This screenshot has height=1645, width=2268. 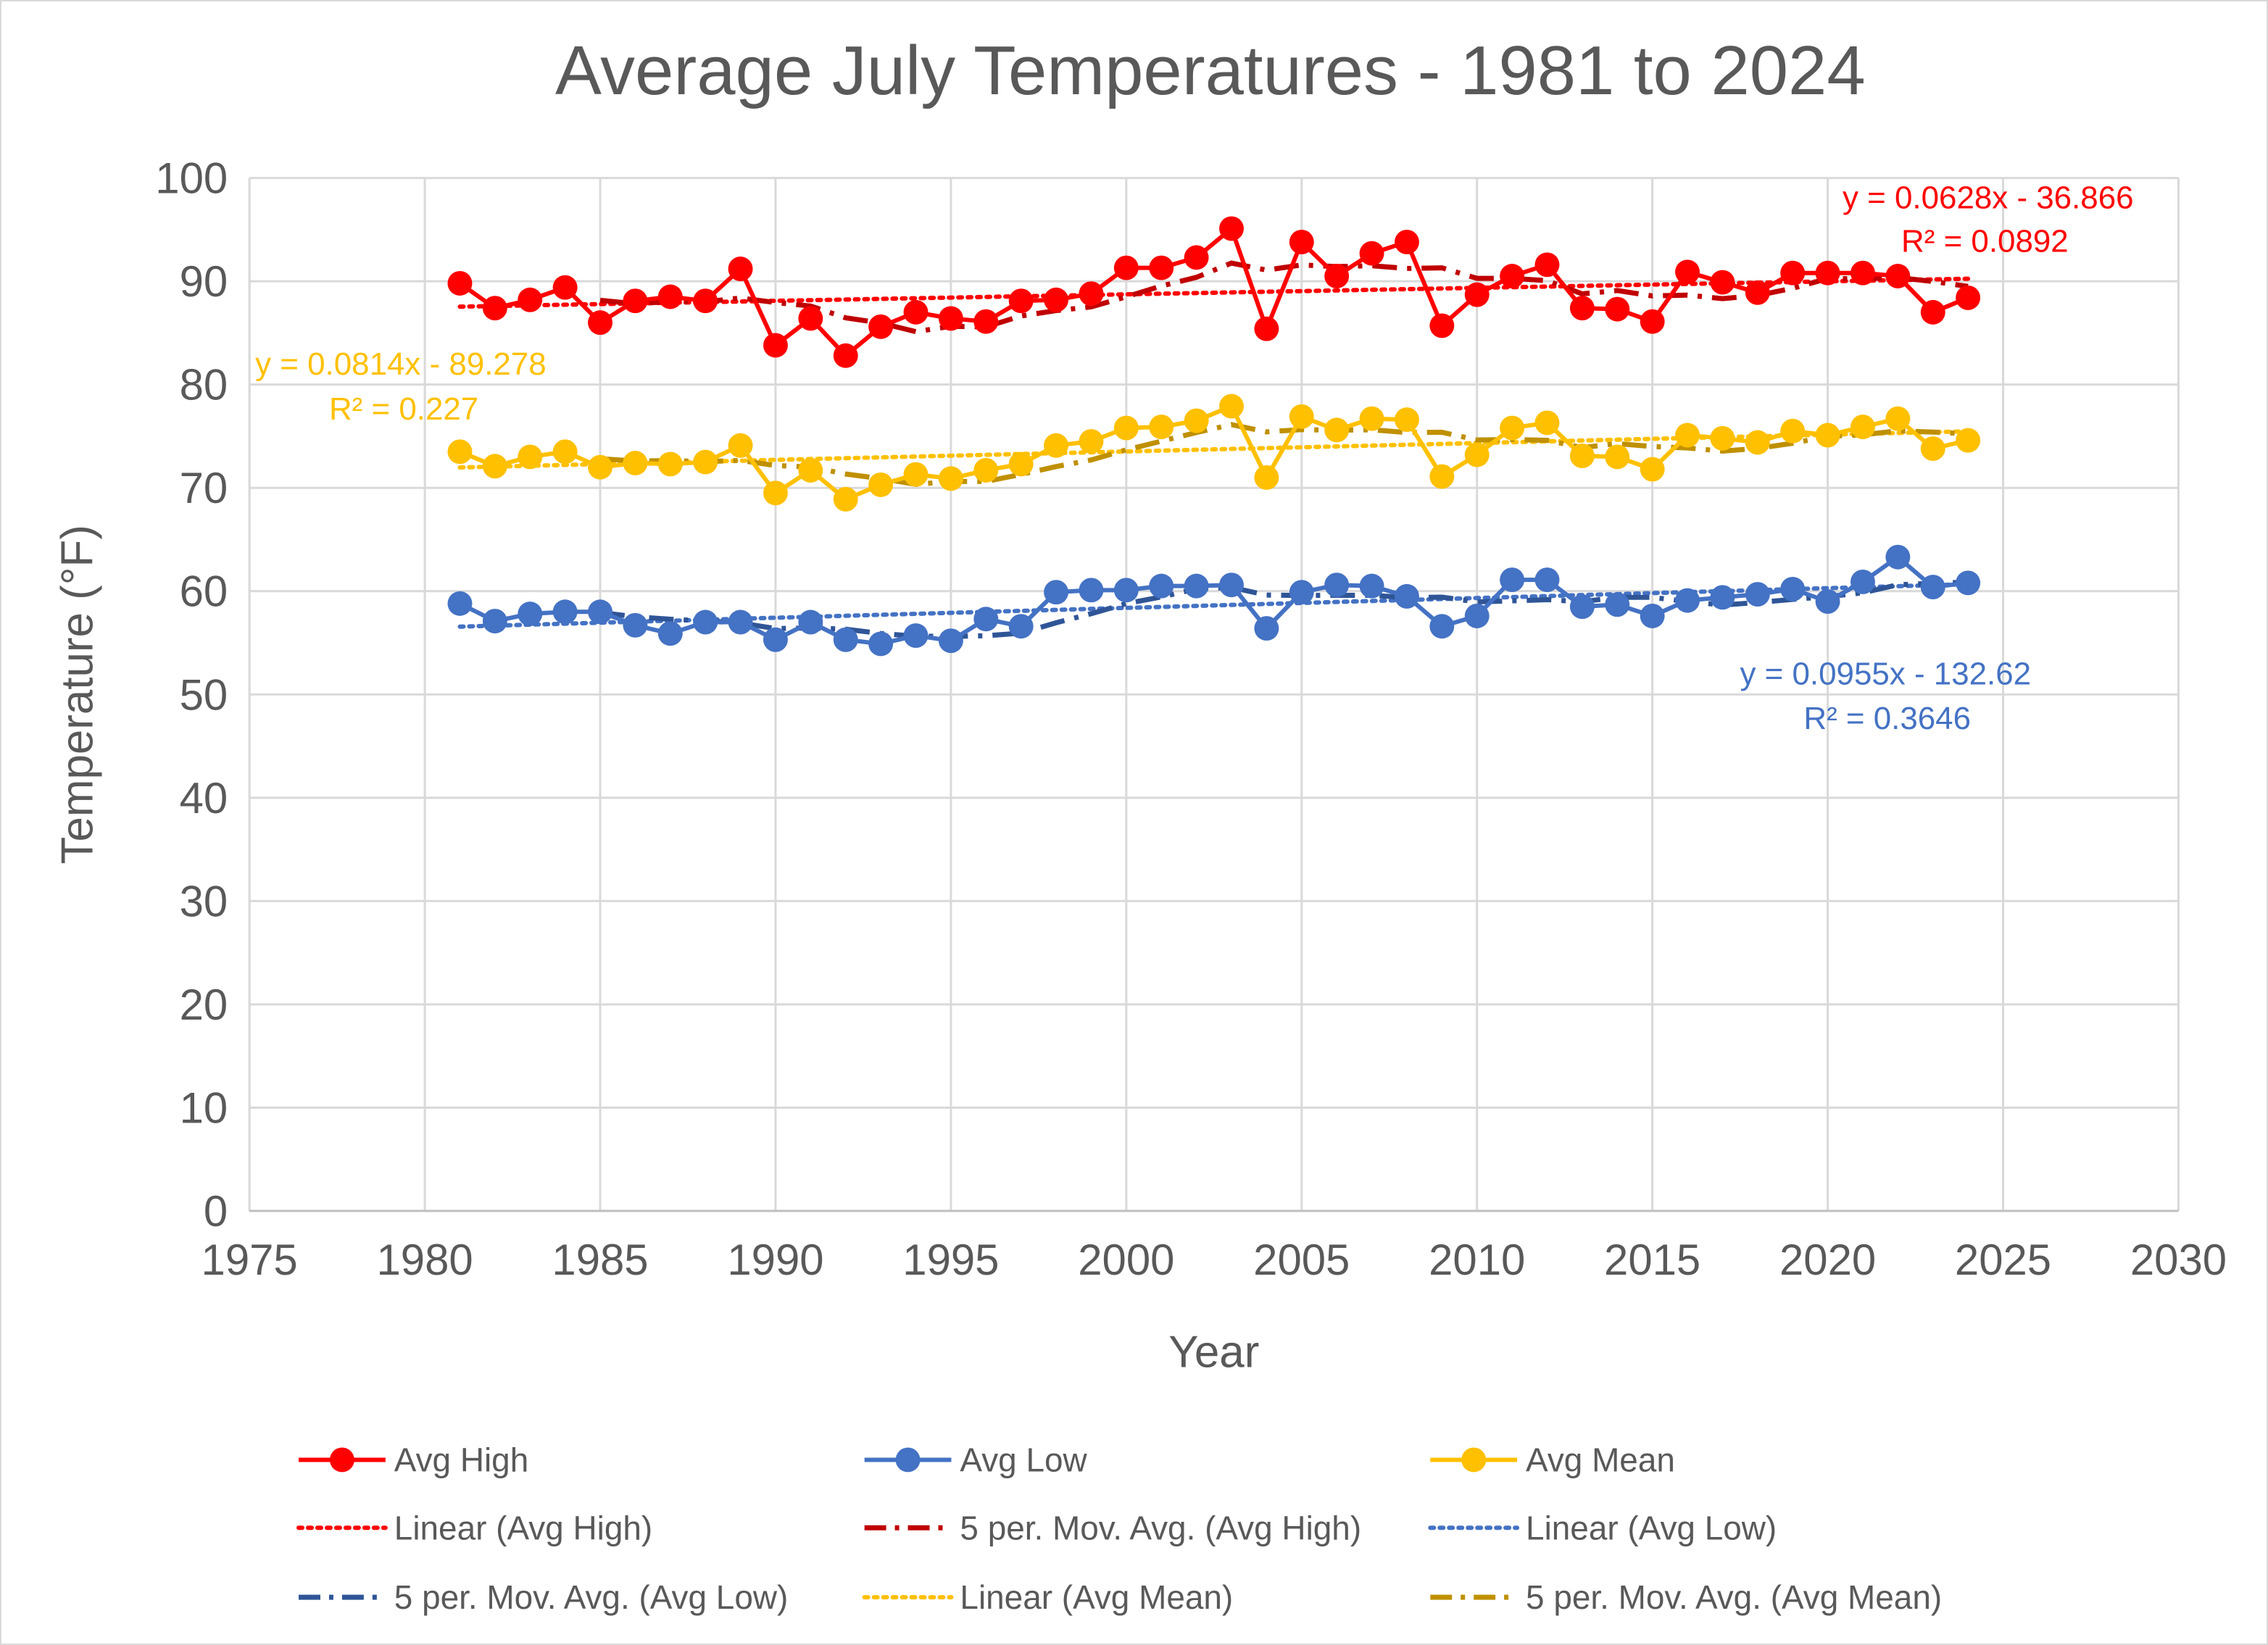 I want to click on legend-marker-swatch, so click(x=341, y=1460).